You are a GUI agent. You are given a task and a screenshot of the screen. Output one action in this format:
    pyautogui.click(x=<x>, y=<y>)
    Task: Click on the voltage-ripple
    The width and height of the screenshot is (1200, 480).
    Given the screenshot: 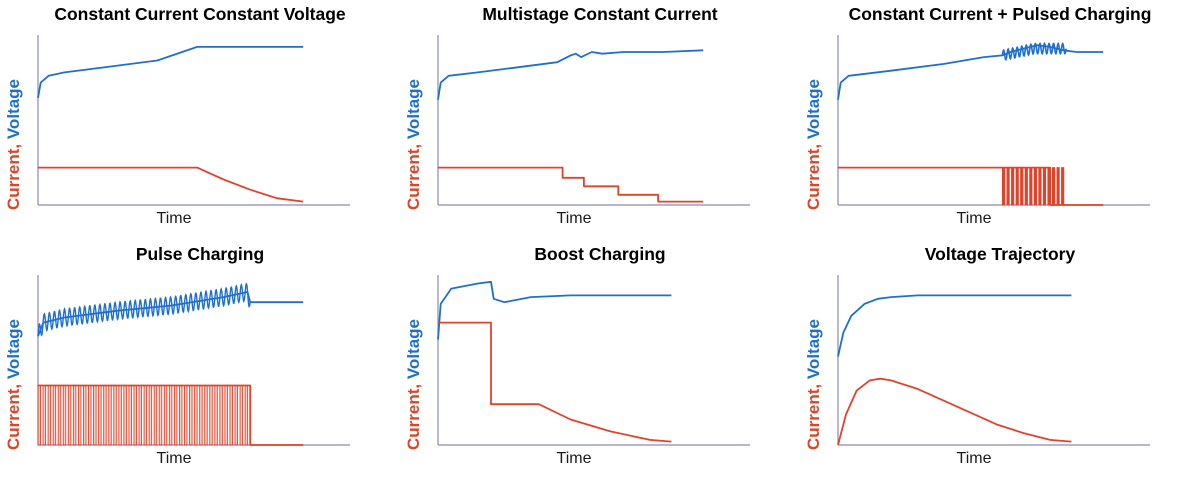 What is the action you would take?
    pyautogui.click(x=1034, y=51)
    